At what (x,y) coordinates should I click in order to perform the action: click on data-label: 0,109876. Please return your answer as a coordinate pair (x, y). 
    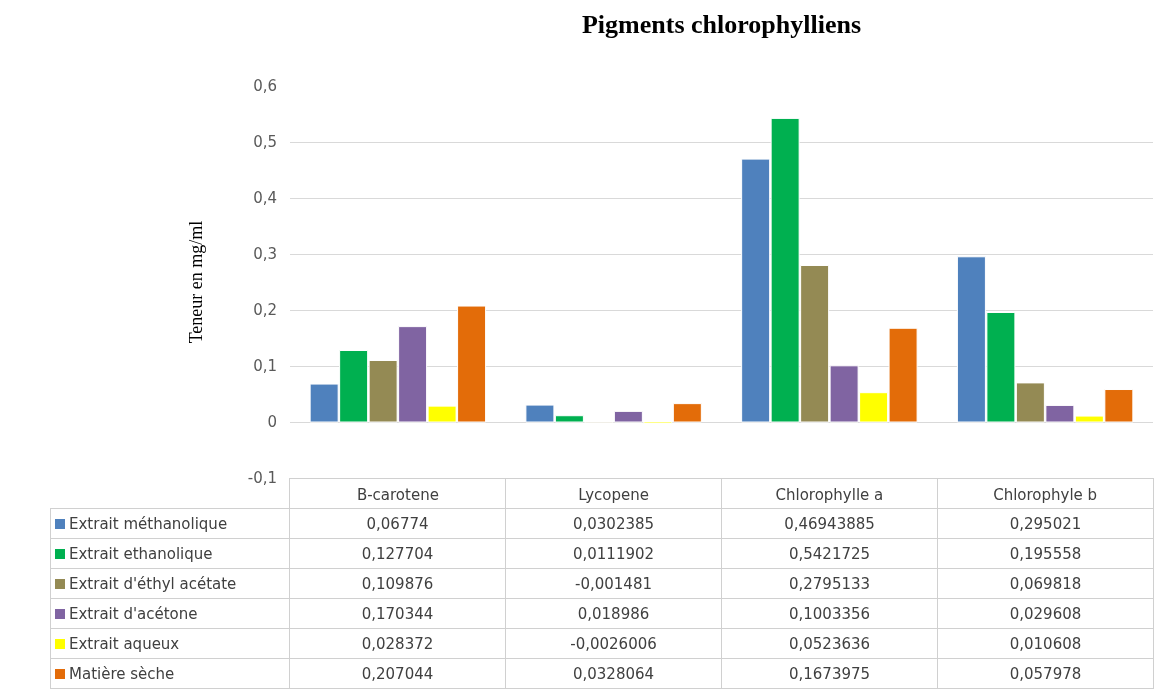
    Looking at the image, I should click on (397, 583).